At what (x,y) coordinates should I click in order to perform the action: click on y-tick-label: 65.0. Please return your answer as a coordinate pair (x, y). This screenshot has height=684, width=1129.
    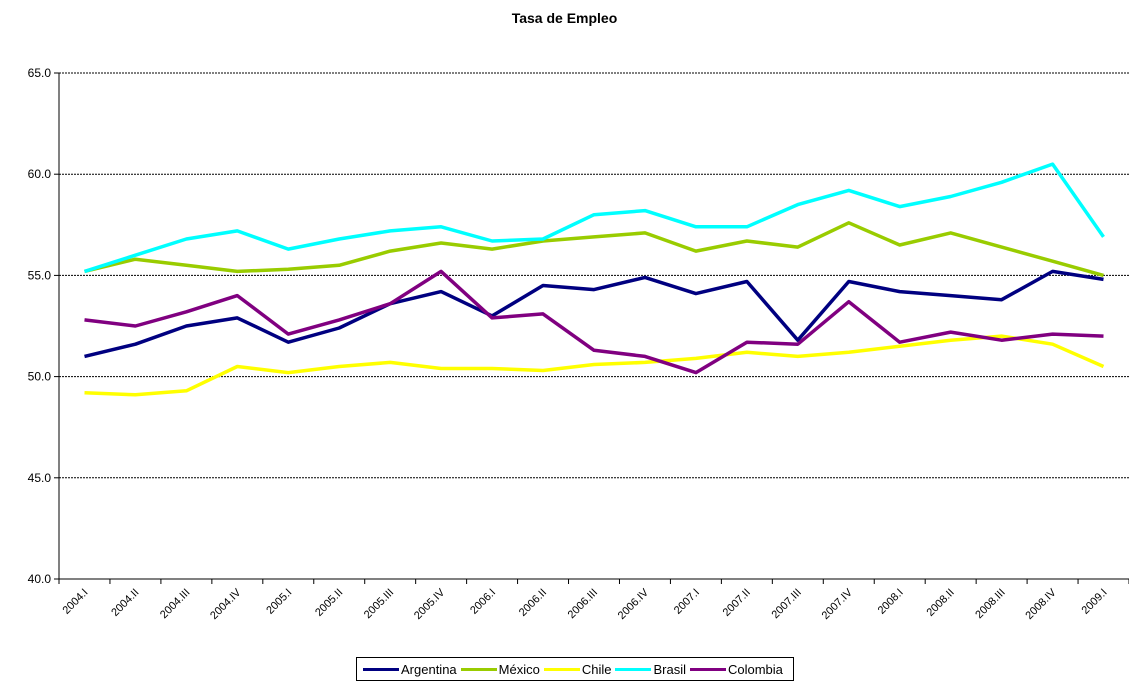
    Looking at the image, I should click on (40, 73).